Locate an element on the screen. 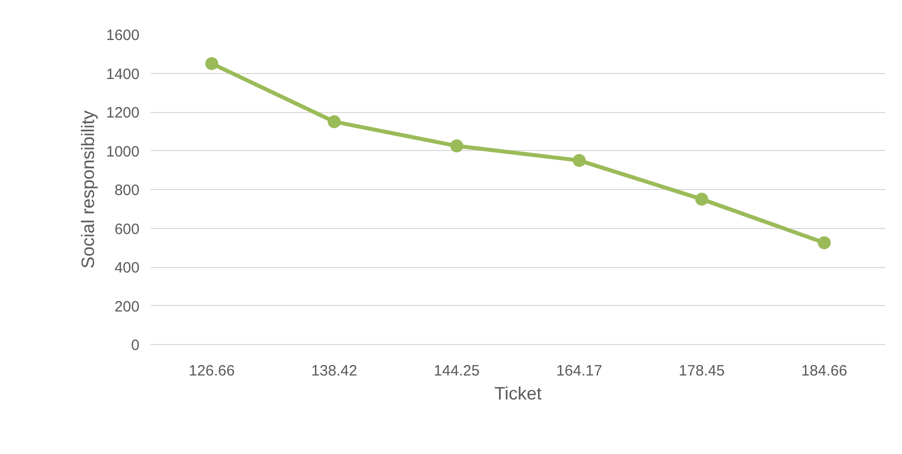 This screenshot has height=454, width=902. x-axis-title: Ticket is located at coordinates (518, 394).